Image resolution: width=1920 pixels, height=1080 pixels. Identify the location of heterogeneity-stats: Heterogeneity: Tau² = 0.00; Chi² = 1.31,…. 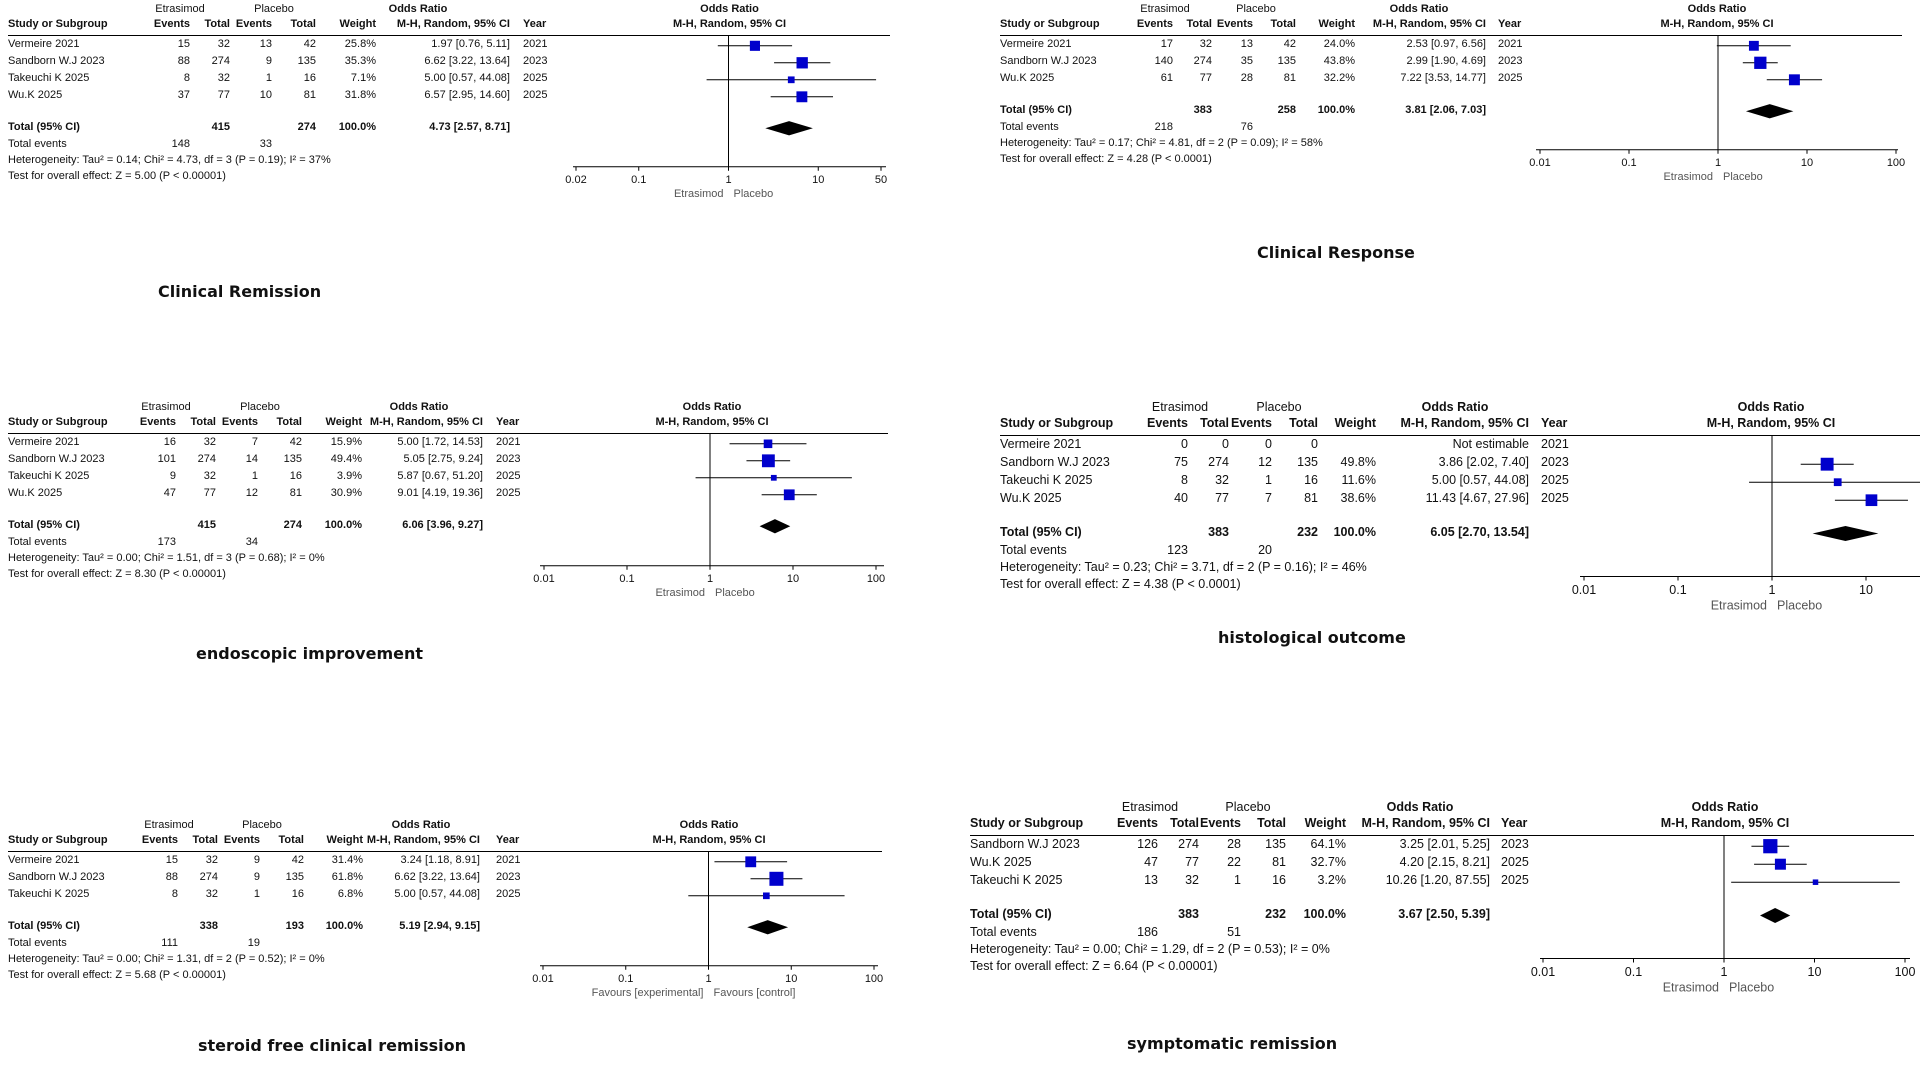
(166, 958).